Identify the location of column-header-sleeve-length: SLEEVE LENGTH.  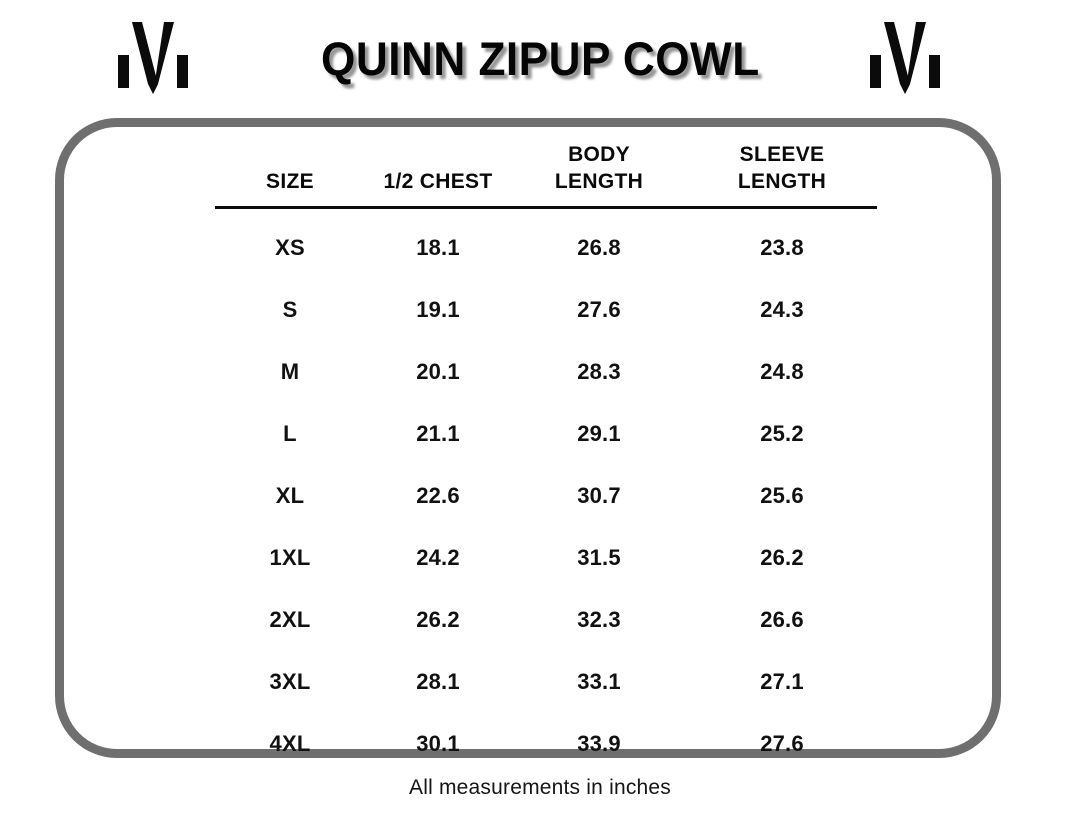
(782, 173).